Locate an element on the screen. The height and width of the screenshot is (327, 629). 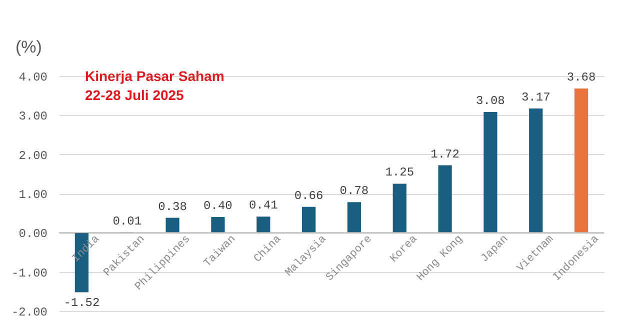
y-tick-label: 2.00 is located at coordinates (33, 155).